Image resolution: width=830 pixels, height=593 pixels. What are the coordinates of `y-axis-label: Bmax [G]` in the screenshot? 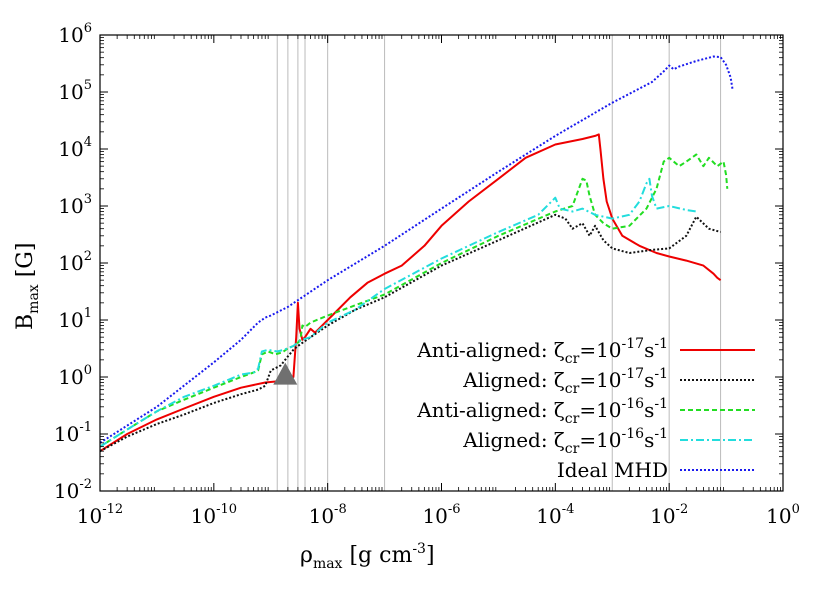 It's located at (27, 286).